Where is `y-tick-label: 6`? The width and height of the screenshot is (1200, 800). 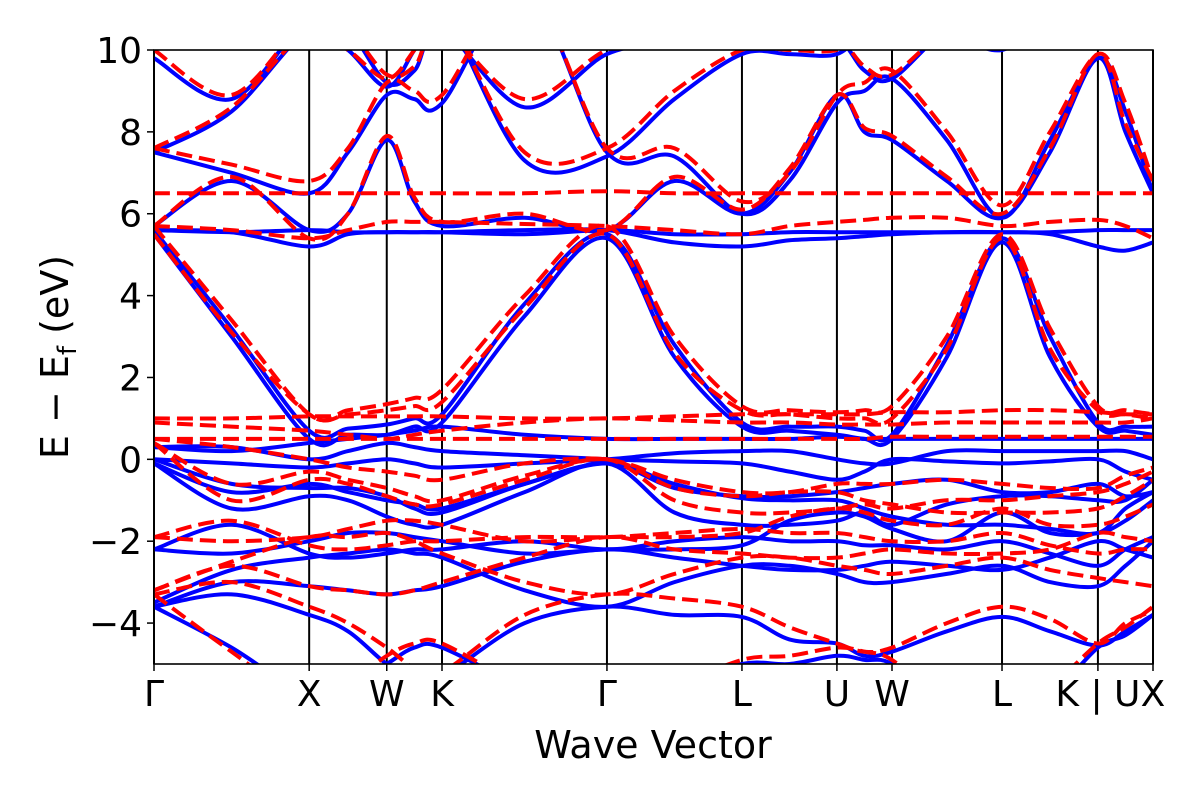 y-tick-label: 6 is located at coordinates (130, 215).